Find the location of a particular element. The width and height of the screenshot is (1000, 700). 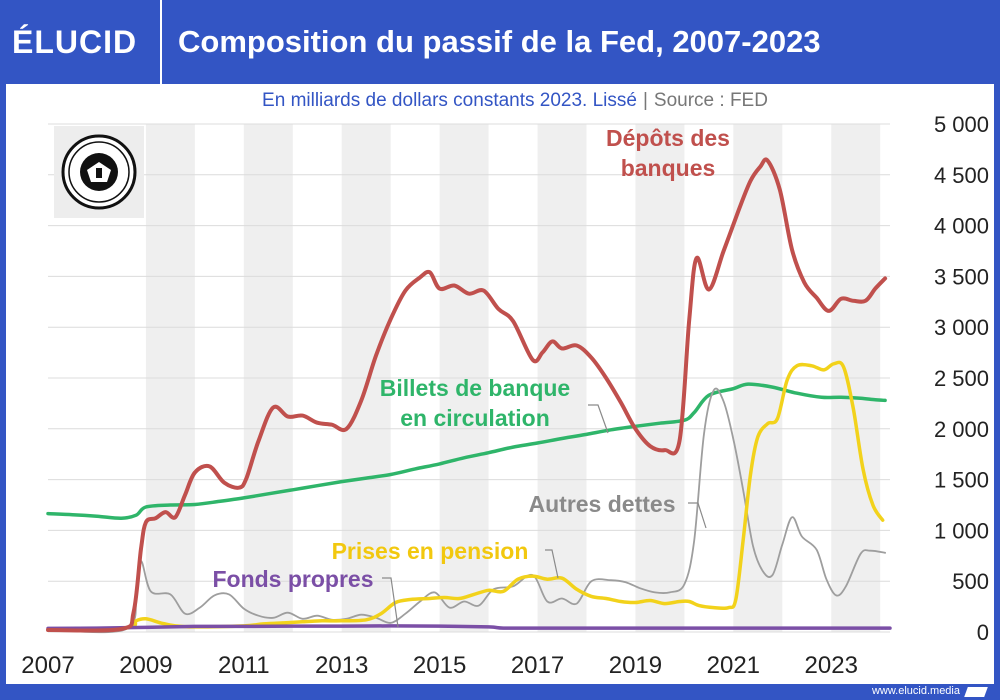

y-tick-label: 4 000 is located at coordinates (961, 226).